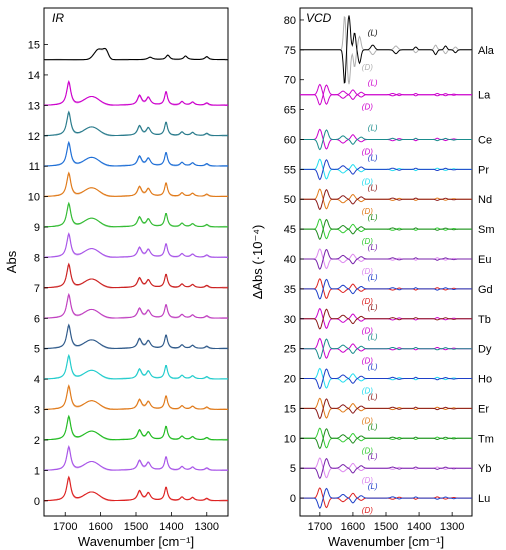  What do you see at coordinates (37, 471) in the screenshot?
I see `ir-y-tick-label: 1` at bounding box center [37, 471].